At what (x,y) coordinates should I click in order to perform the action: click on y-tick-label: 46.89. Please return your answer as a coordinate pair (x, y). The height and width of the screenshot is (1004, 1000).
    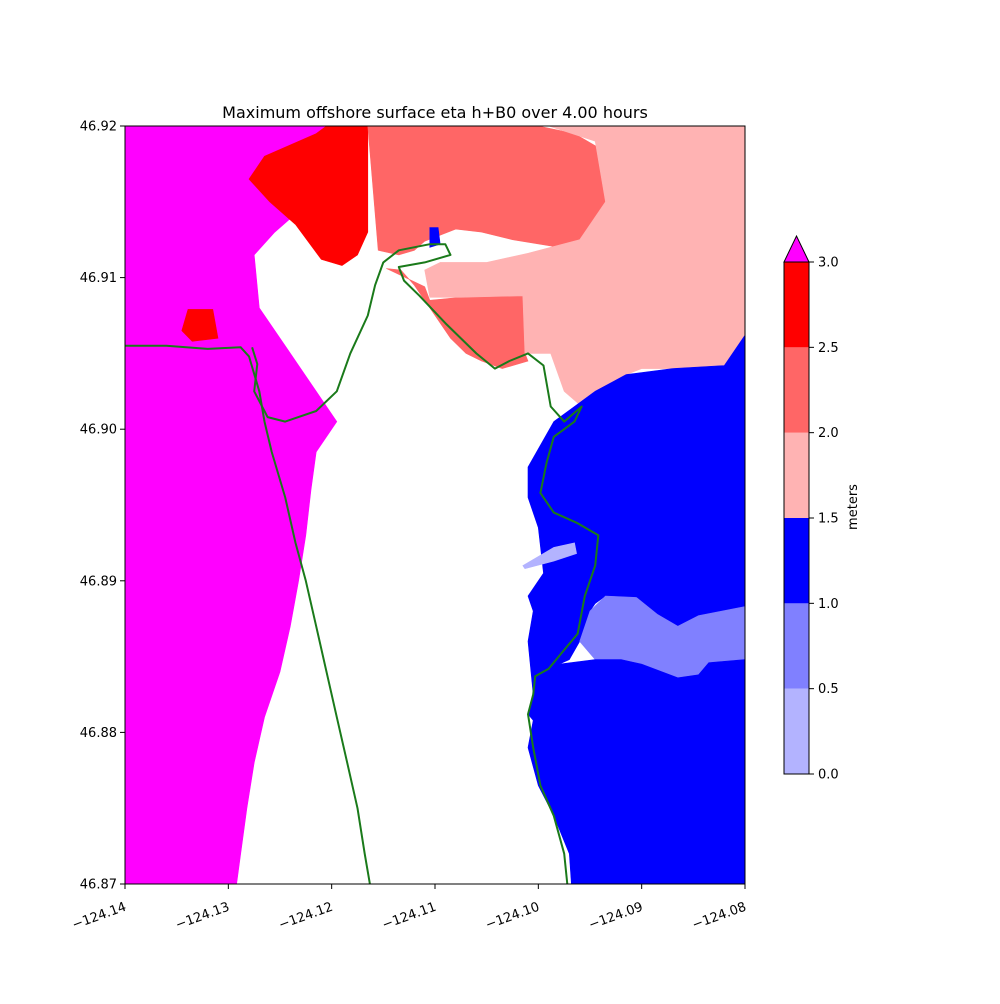
    Looking at the image, I should click on (98, 581).